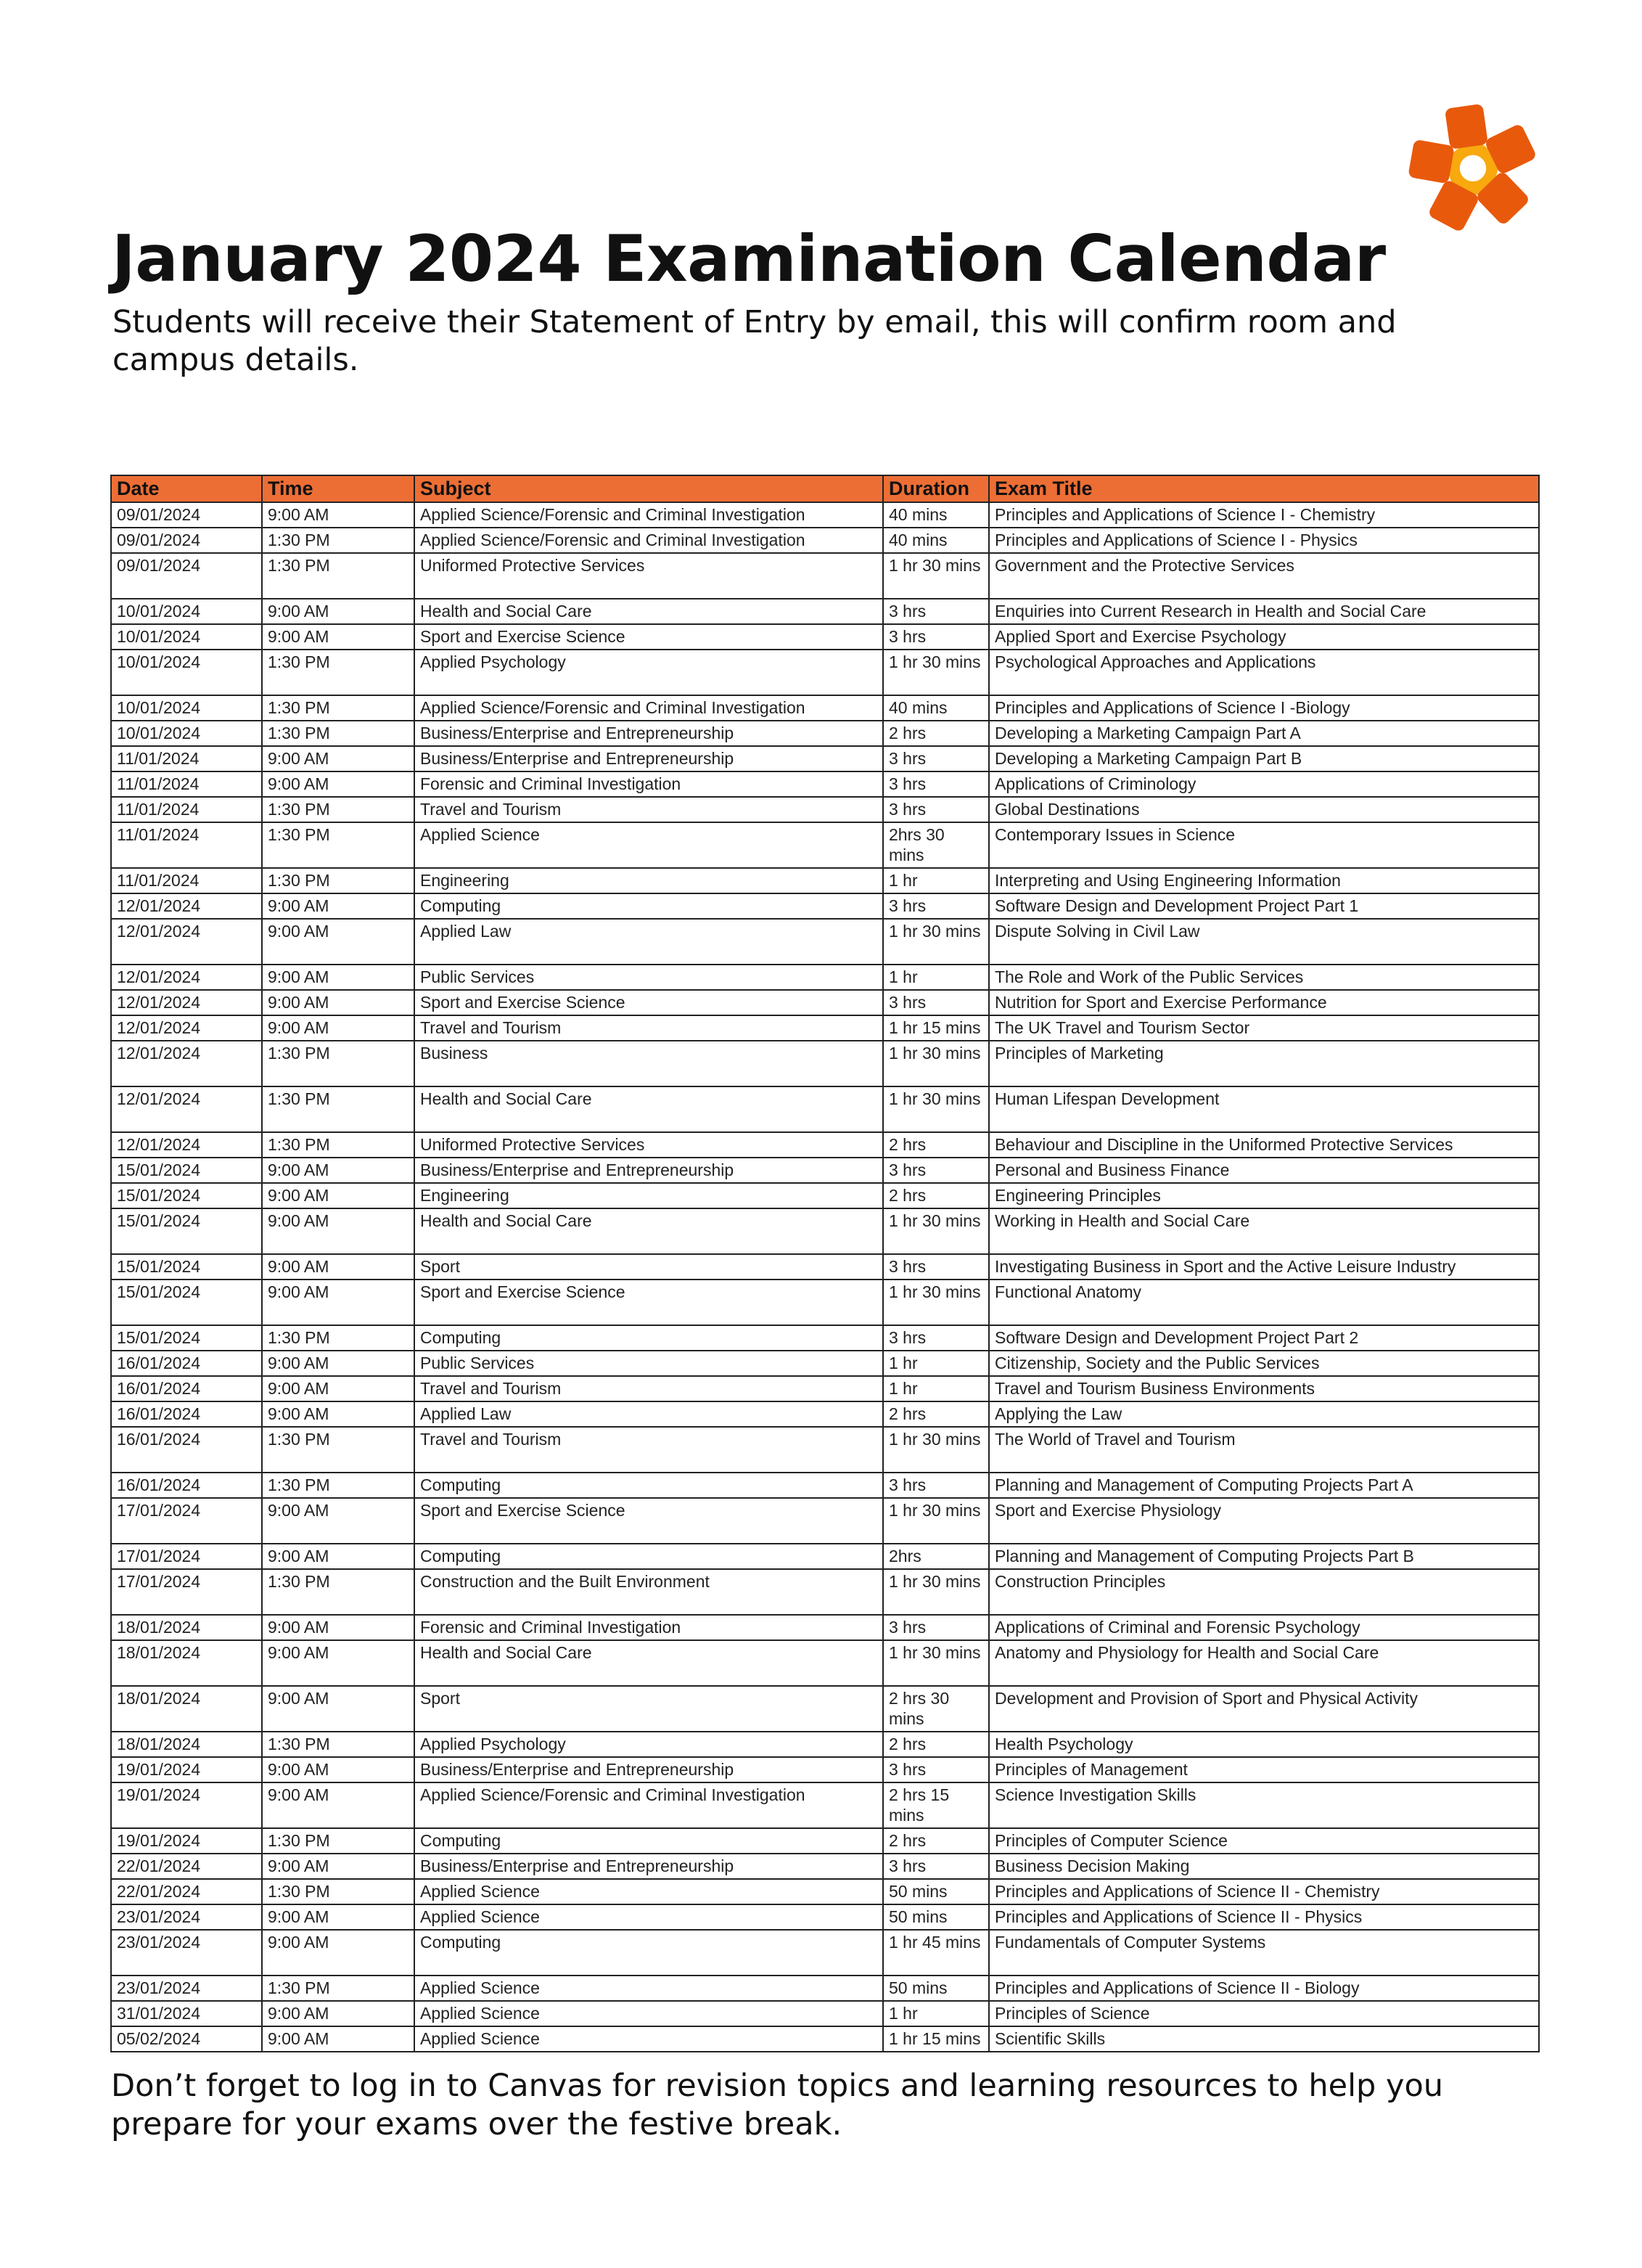  What do you see at coordinates (1264, 1520) in the screenshot?
I see `cell-exam-title: Sport and Exercise Physiology` at bounding box center [1264, 1520].